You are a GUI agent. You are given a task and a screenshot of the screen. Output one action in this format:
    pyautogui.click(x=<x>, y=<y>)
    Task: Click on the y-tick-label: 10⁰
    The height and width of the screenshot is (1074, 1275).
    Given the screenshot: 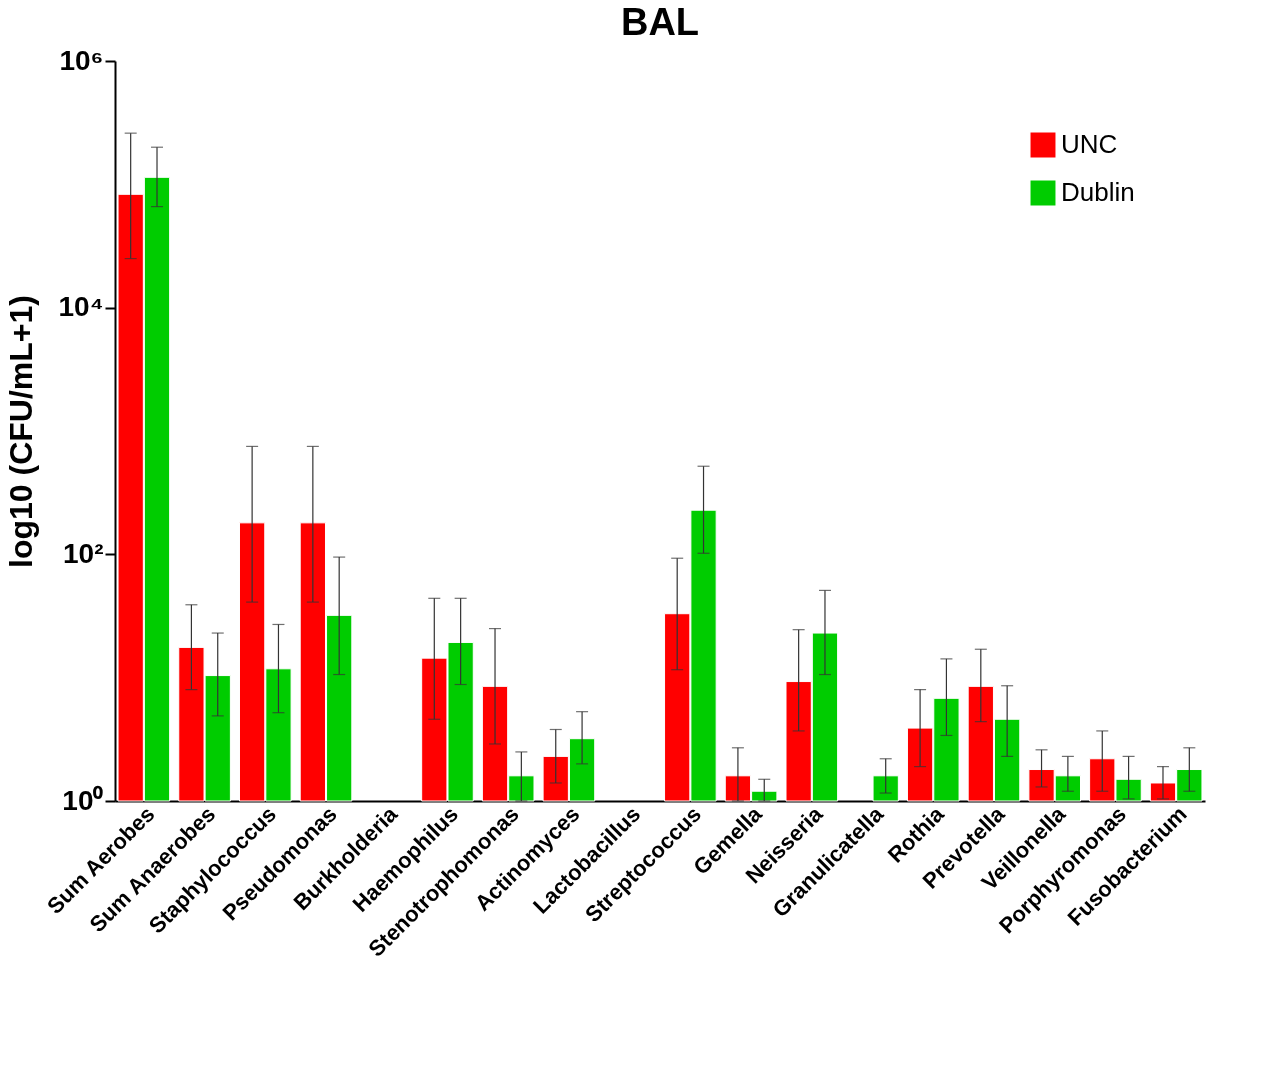 What is the action you would take?
    pyautogui.click(x=83, y=800)
    